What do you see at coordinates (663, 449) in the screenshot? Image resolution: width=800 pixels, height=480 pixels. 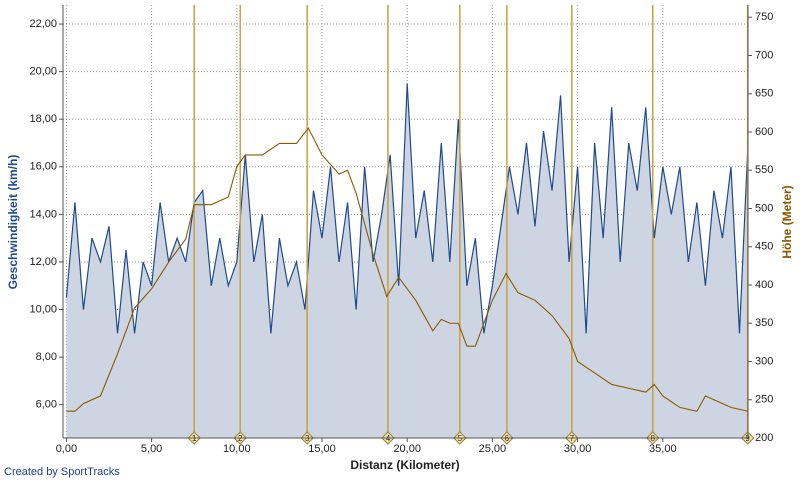 I see `x-tick-label: 35,00` at bounding box center [663, 449].